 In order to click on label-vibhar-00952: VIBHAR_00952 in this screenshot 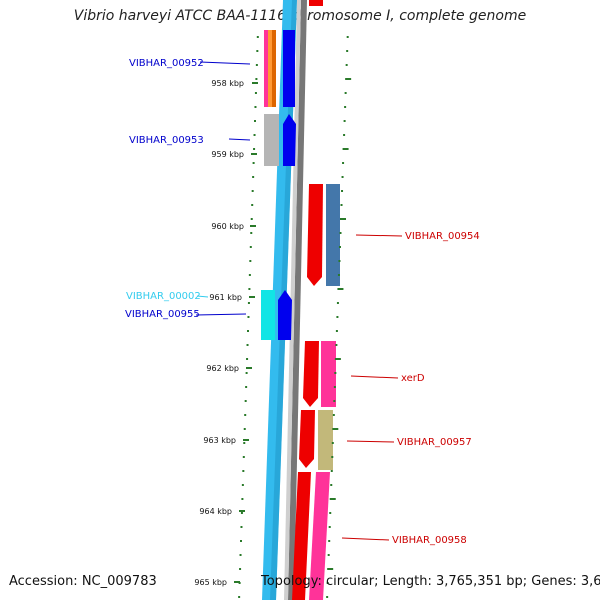, I will do `click(166, 63)`.